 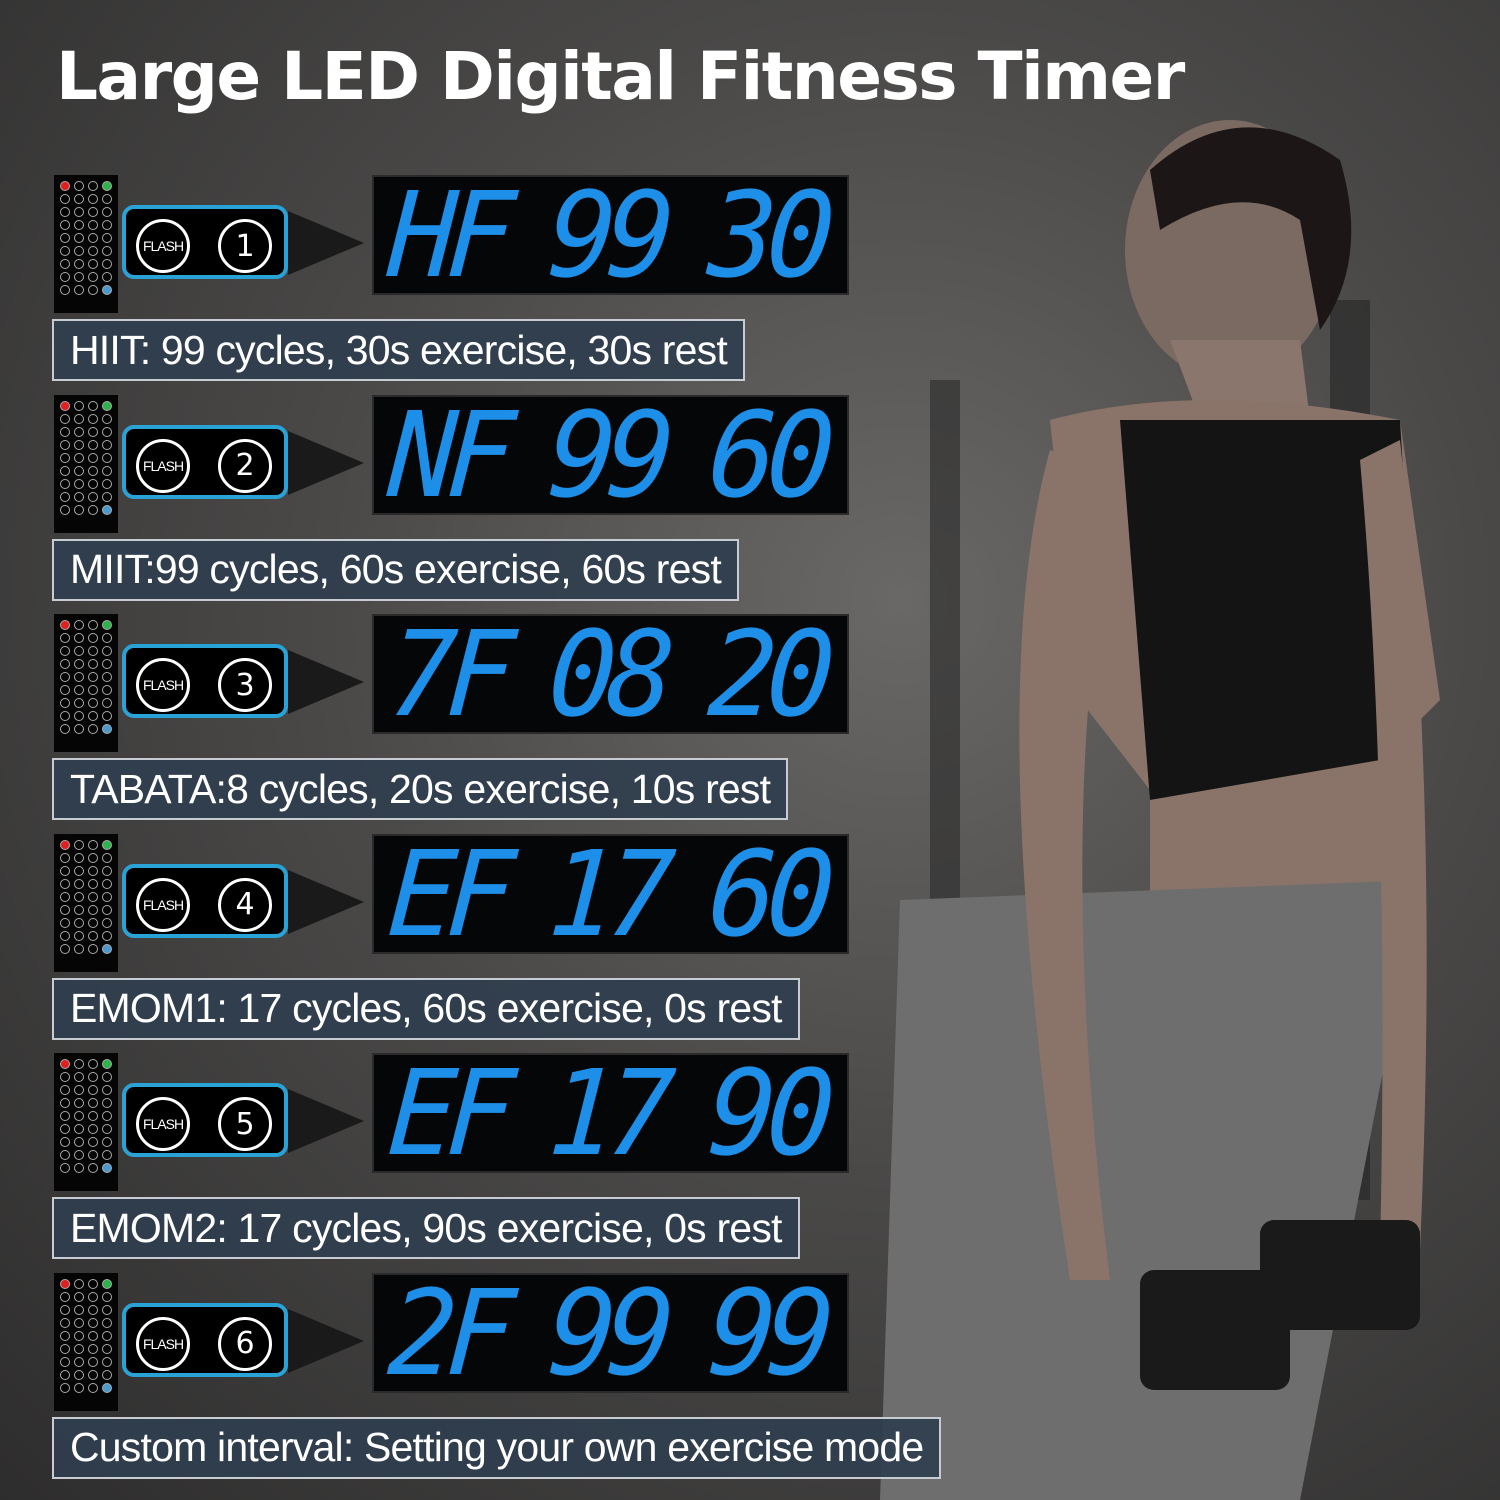 What do you see at coordinates (767, 1113) in the screenshot?
I see `led-seconds: 90` at bounding box center [767, 1113].